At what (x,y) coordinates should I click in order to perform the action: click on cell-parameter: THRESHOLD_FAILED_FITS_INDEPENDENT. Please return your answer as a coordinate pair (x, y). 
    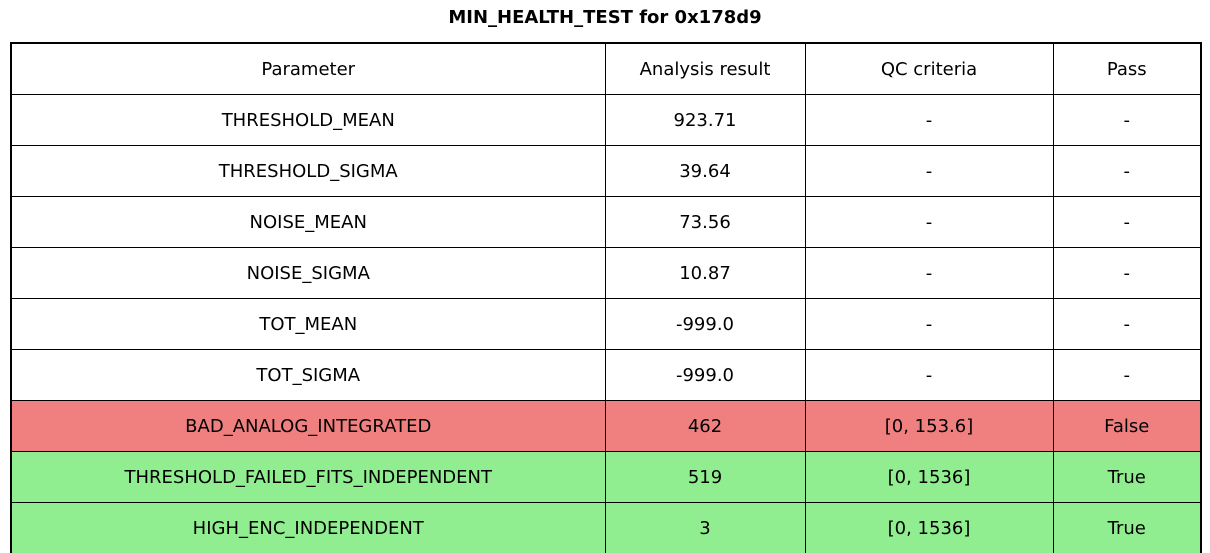
    Looking at the image, I should click on (308, 477).